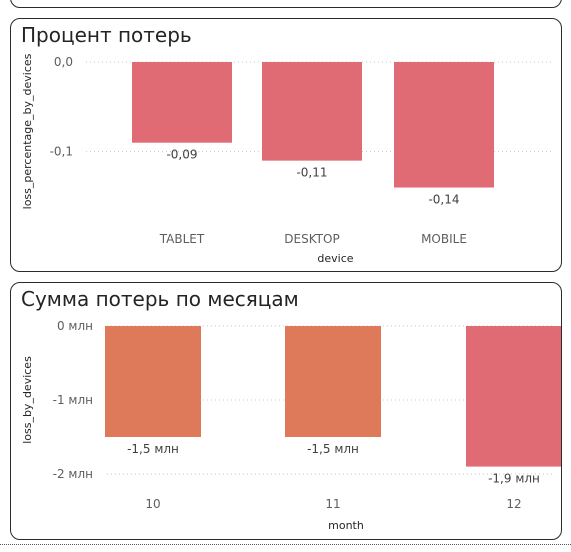  What do you see at coordinates (73, 474) in the screenshot?
I see `y-tick-label: -2 млн` at bounding box center [73, 474].